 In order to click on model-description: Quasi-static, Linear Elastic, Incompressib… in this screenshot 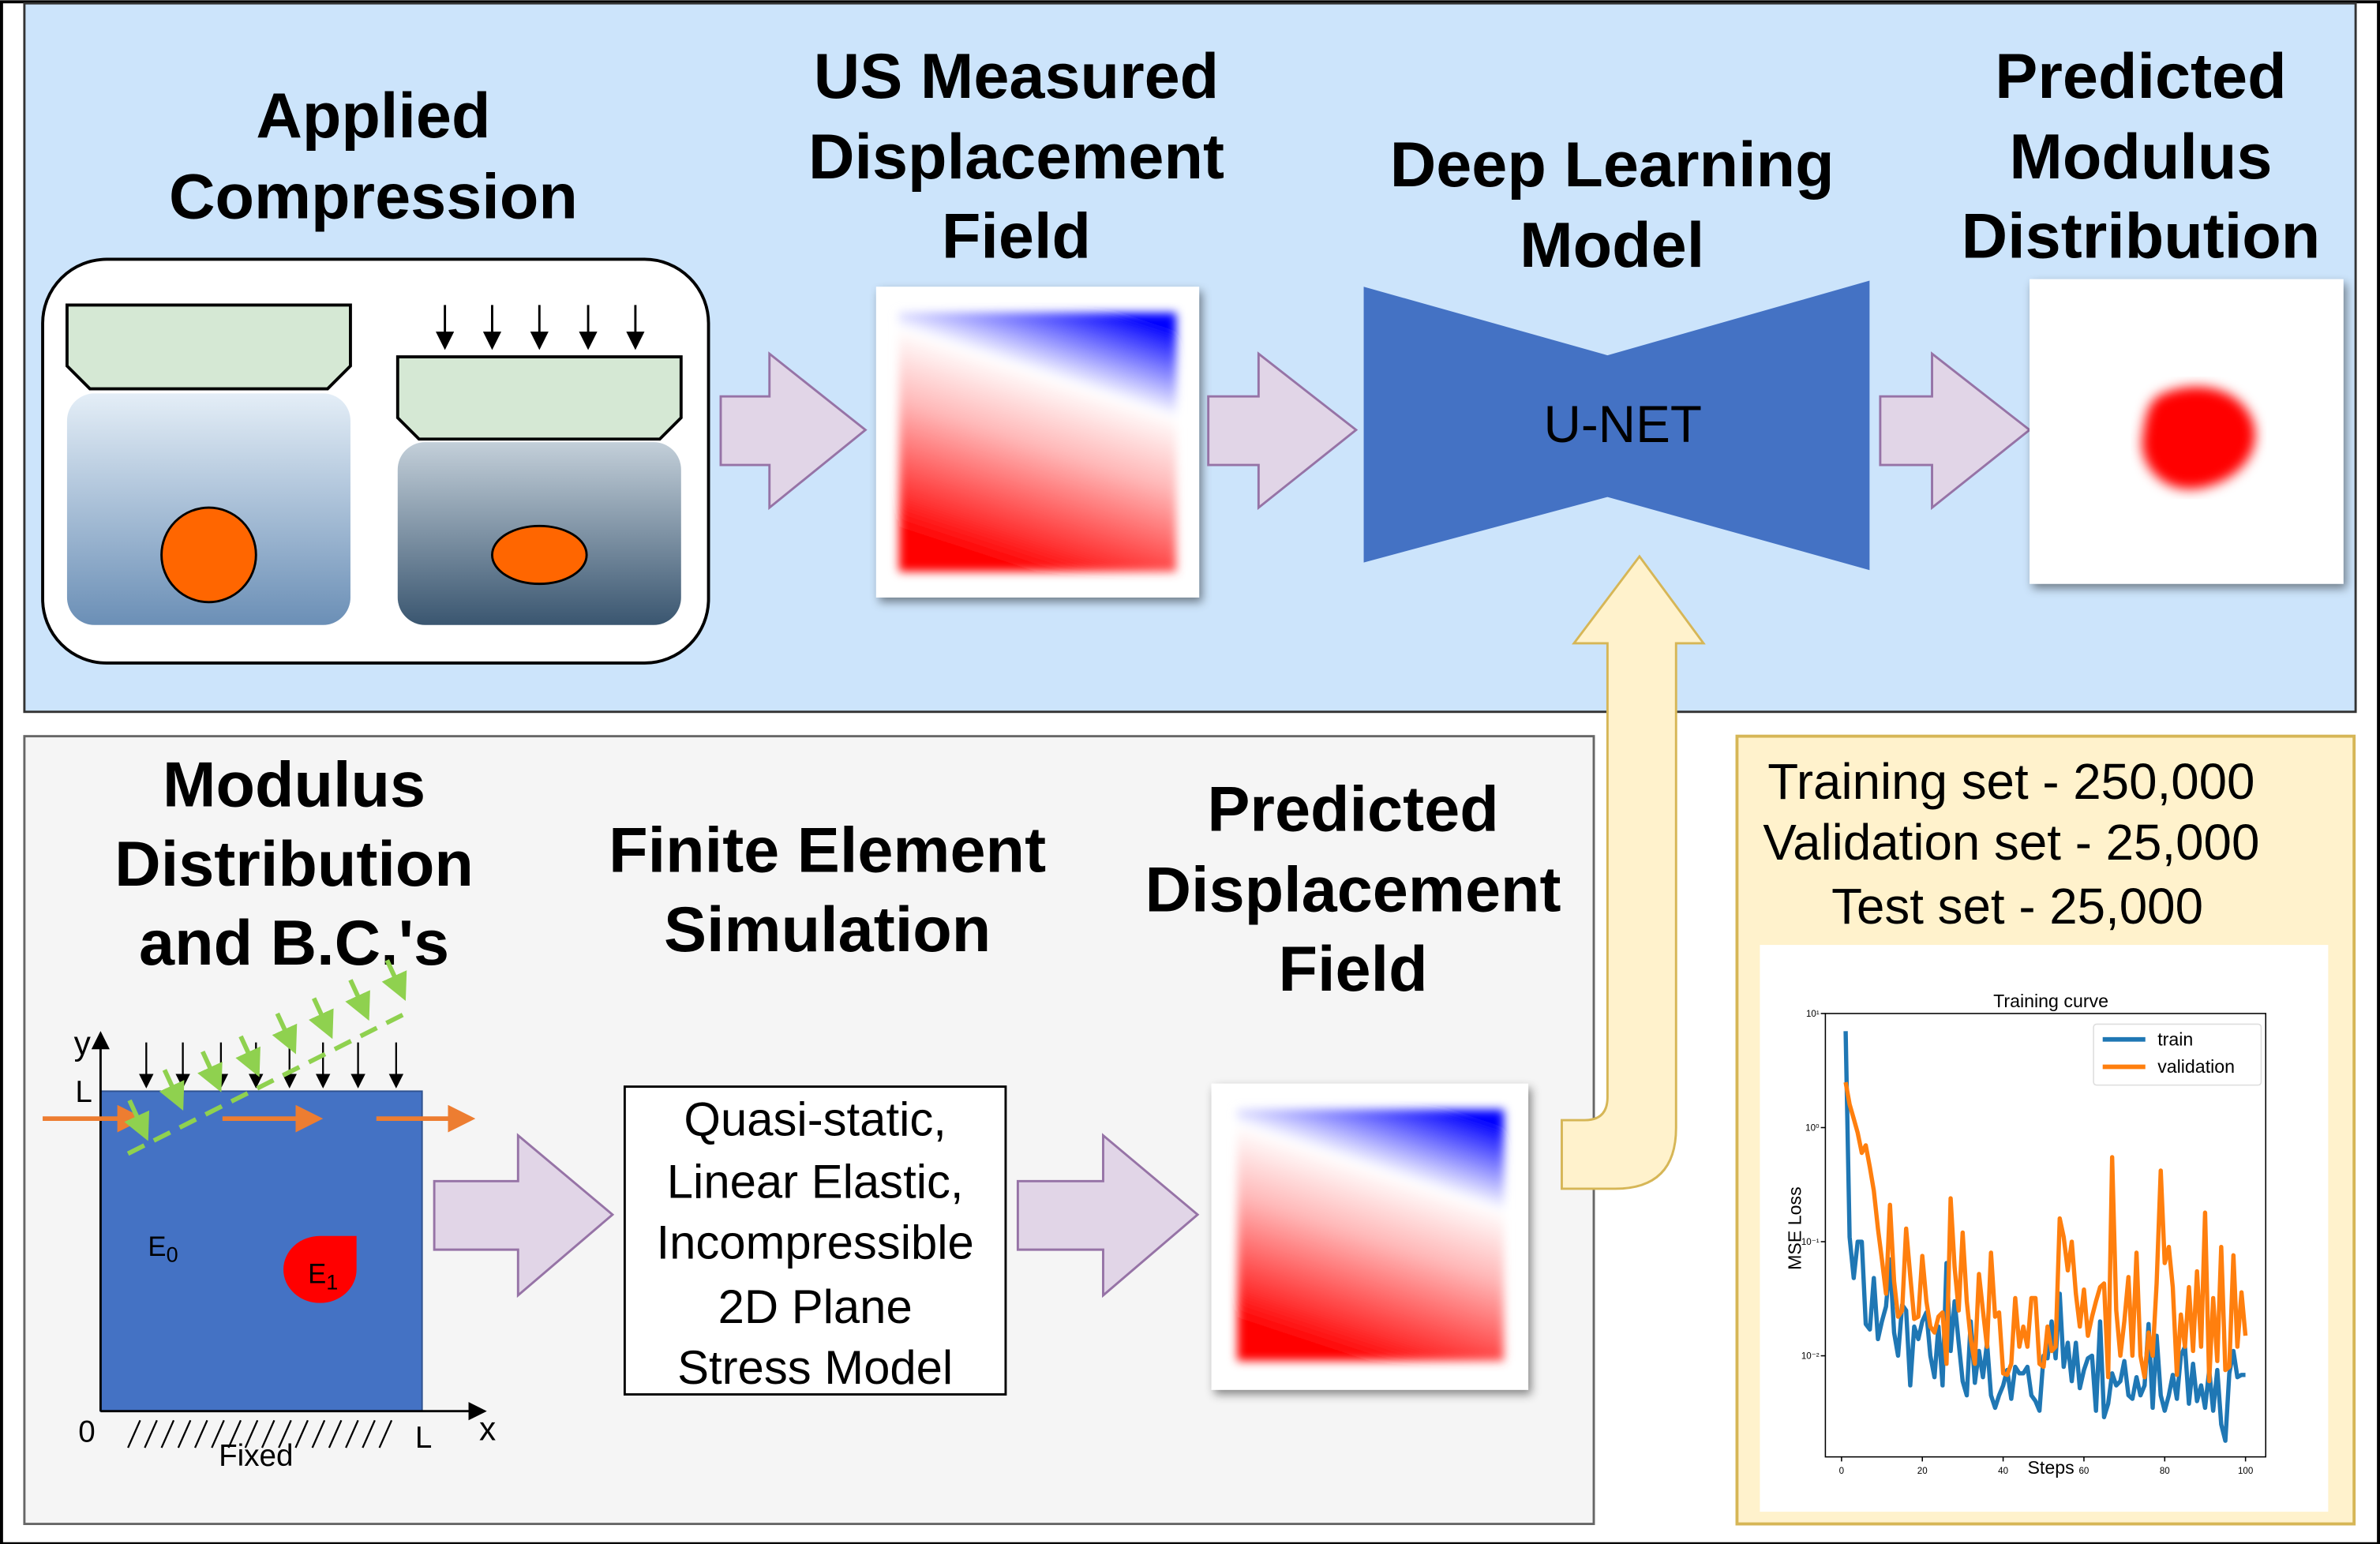, I will do `click(814, 1243)`.